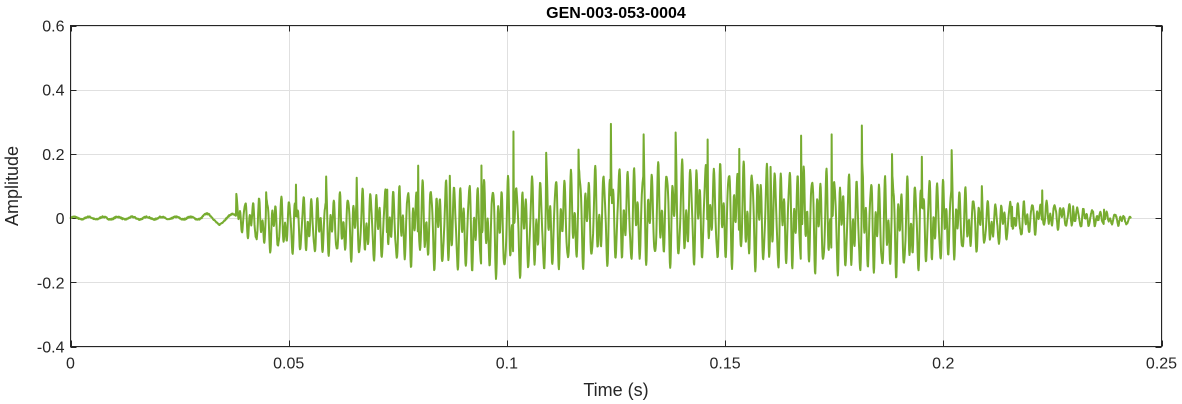 The height and width of the screenshot is (404, 1182). Describe the element at coordinates (51, 283) in the screenshot. I see `y-tick-label: -0.2` at that location.